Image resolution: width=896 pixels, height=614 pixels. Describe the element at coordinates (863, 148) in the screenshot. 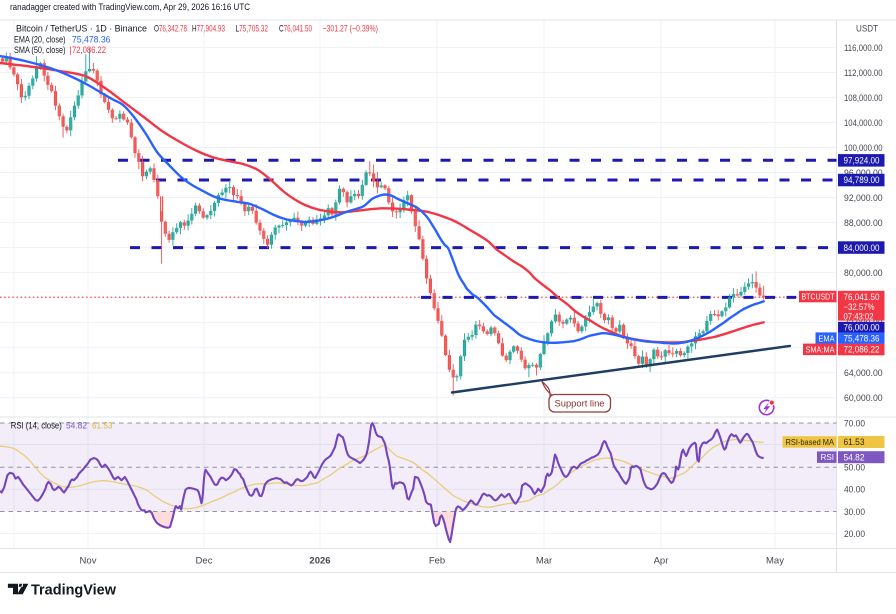

I see `svg-text: 100,000.00` at that location.